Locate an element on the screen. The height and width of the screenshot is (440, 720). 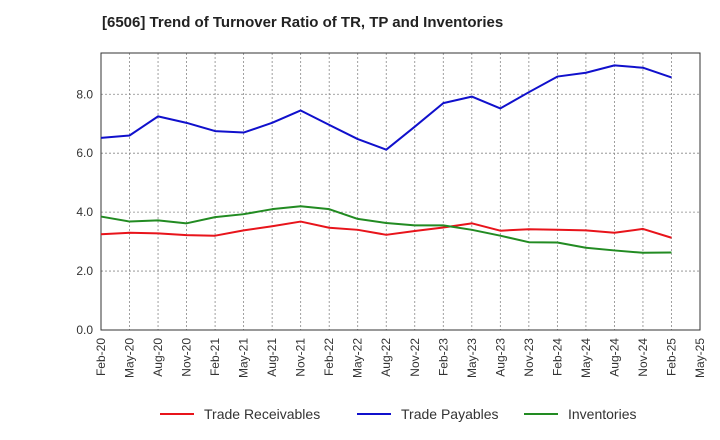
x-tick-label: Nov-20 is located at coordinates (187, 357).